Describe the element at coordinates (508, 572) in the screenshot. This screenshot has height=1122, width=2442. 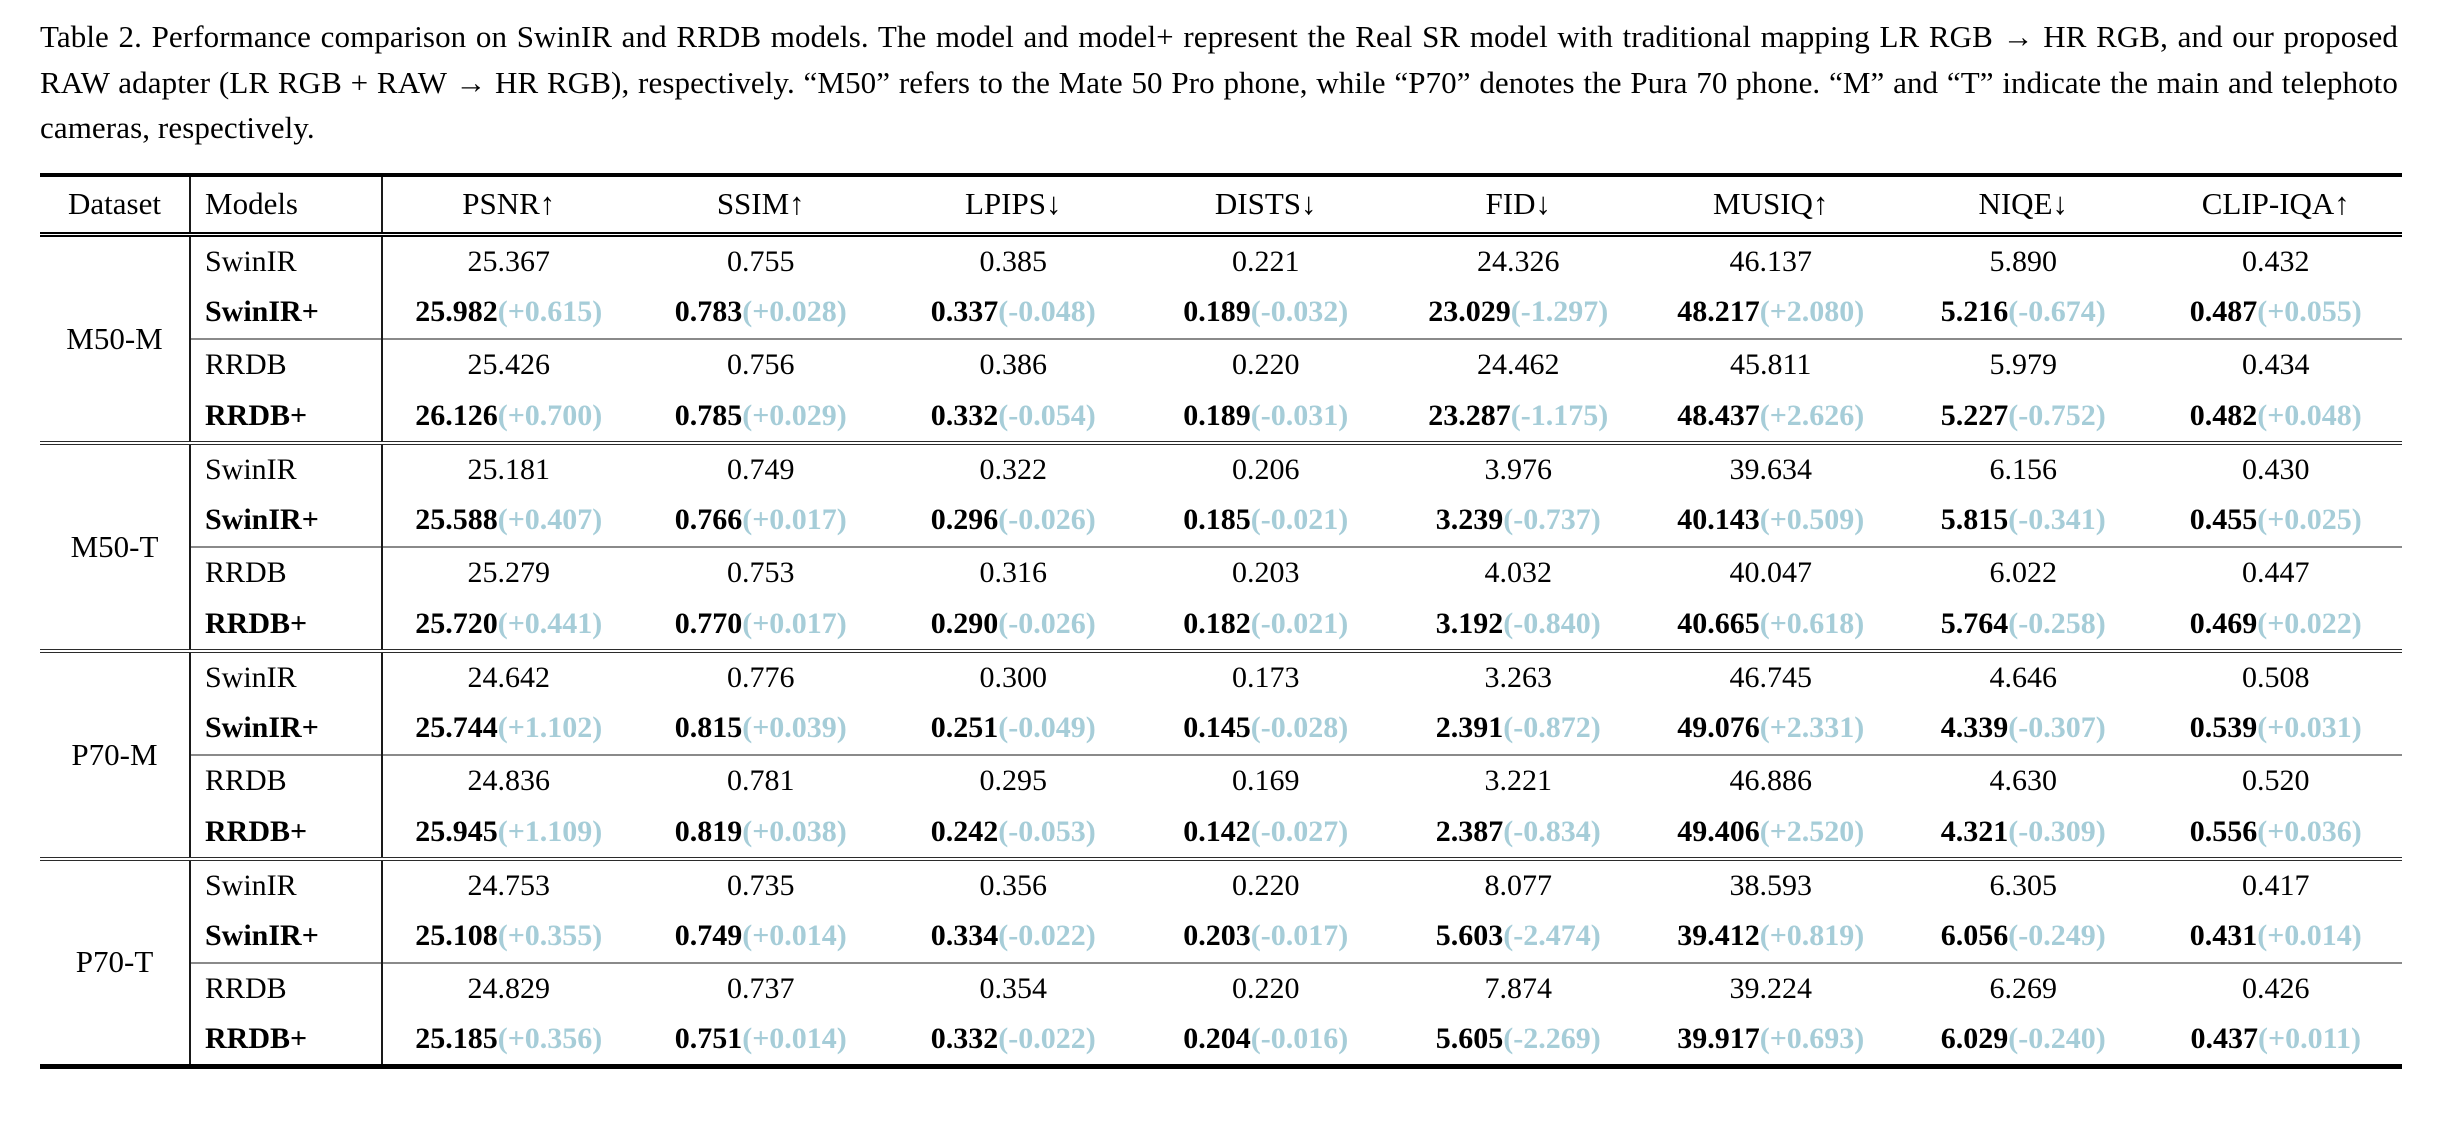
I see `metric-value: 25.279` at that location.